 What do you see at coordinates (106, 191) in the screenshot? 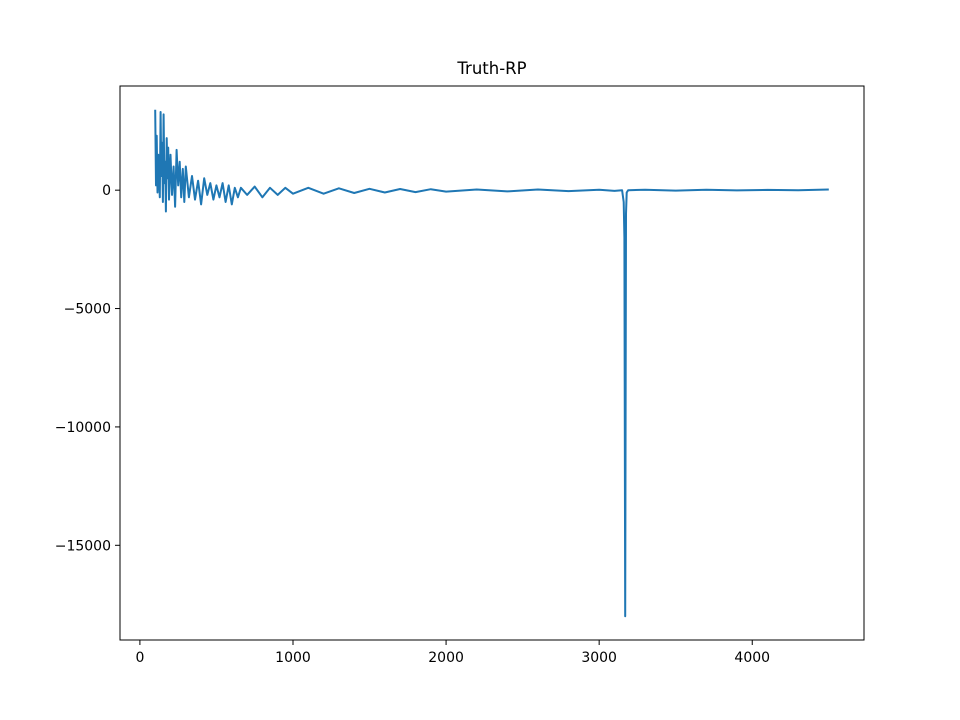
I see `y-tick-label: 0` at bounding box center [106, 191].